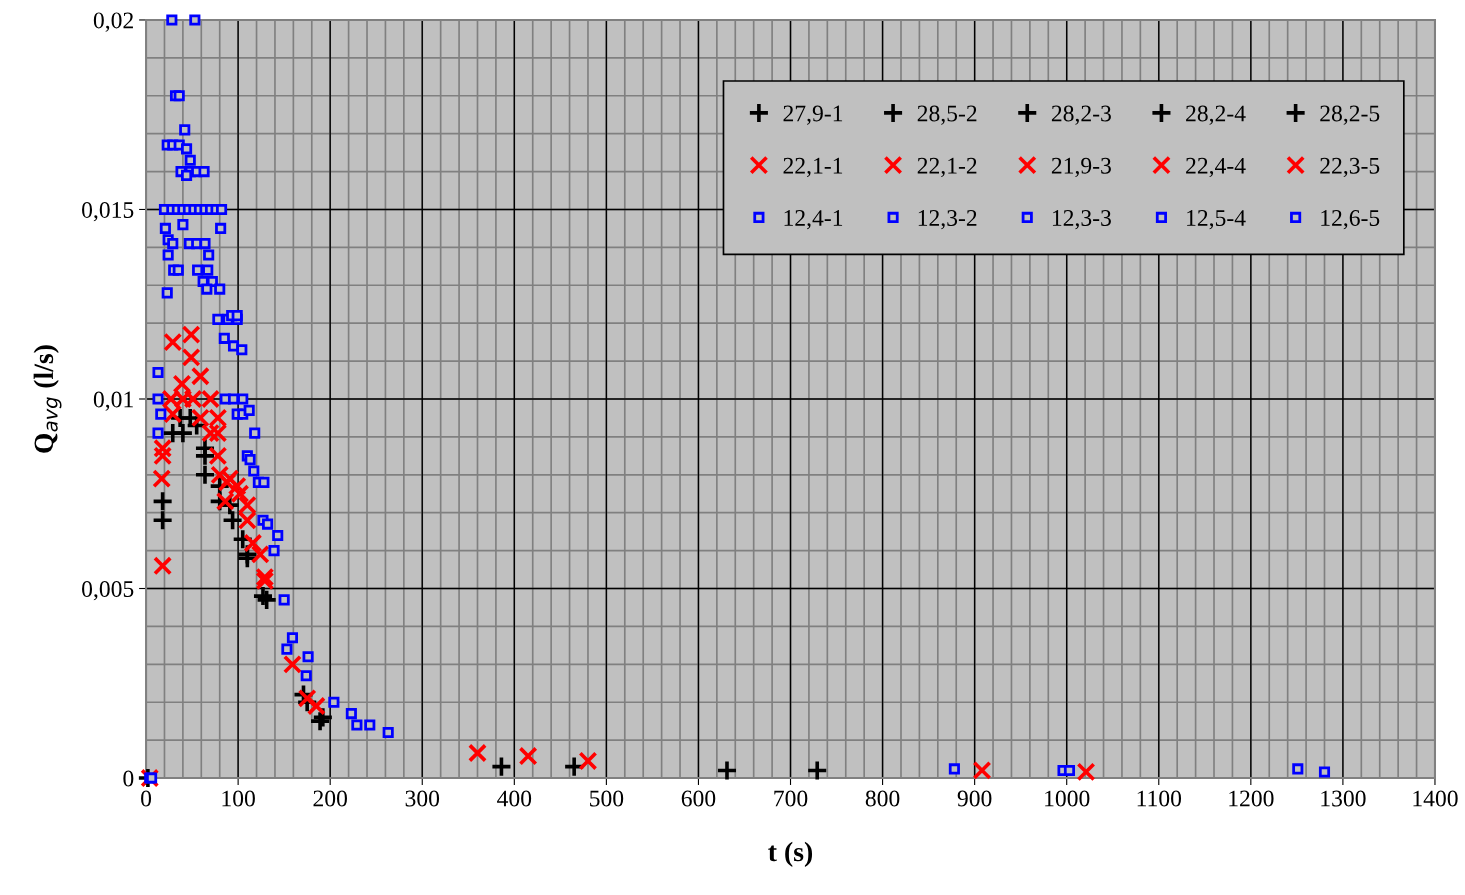 The height and width of the screenshot is (895, 1465). What do you see at coordinates (947, 167) in the screenshot?
I see `legend-label: 22,1-2` at bounding box center [947, 167].